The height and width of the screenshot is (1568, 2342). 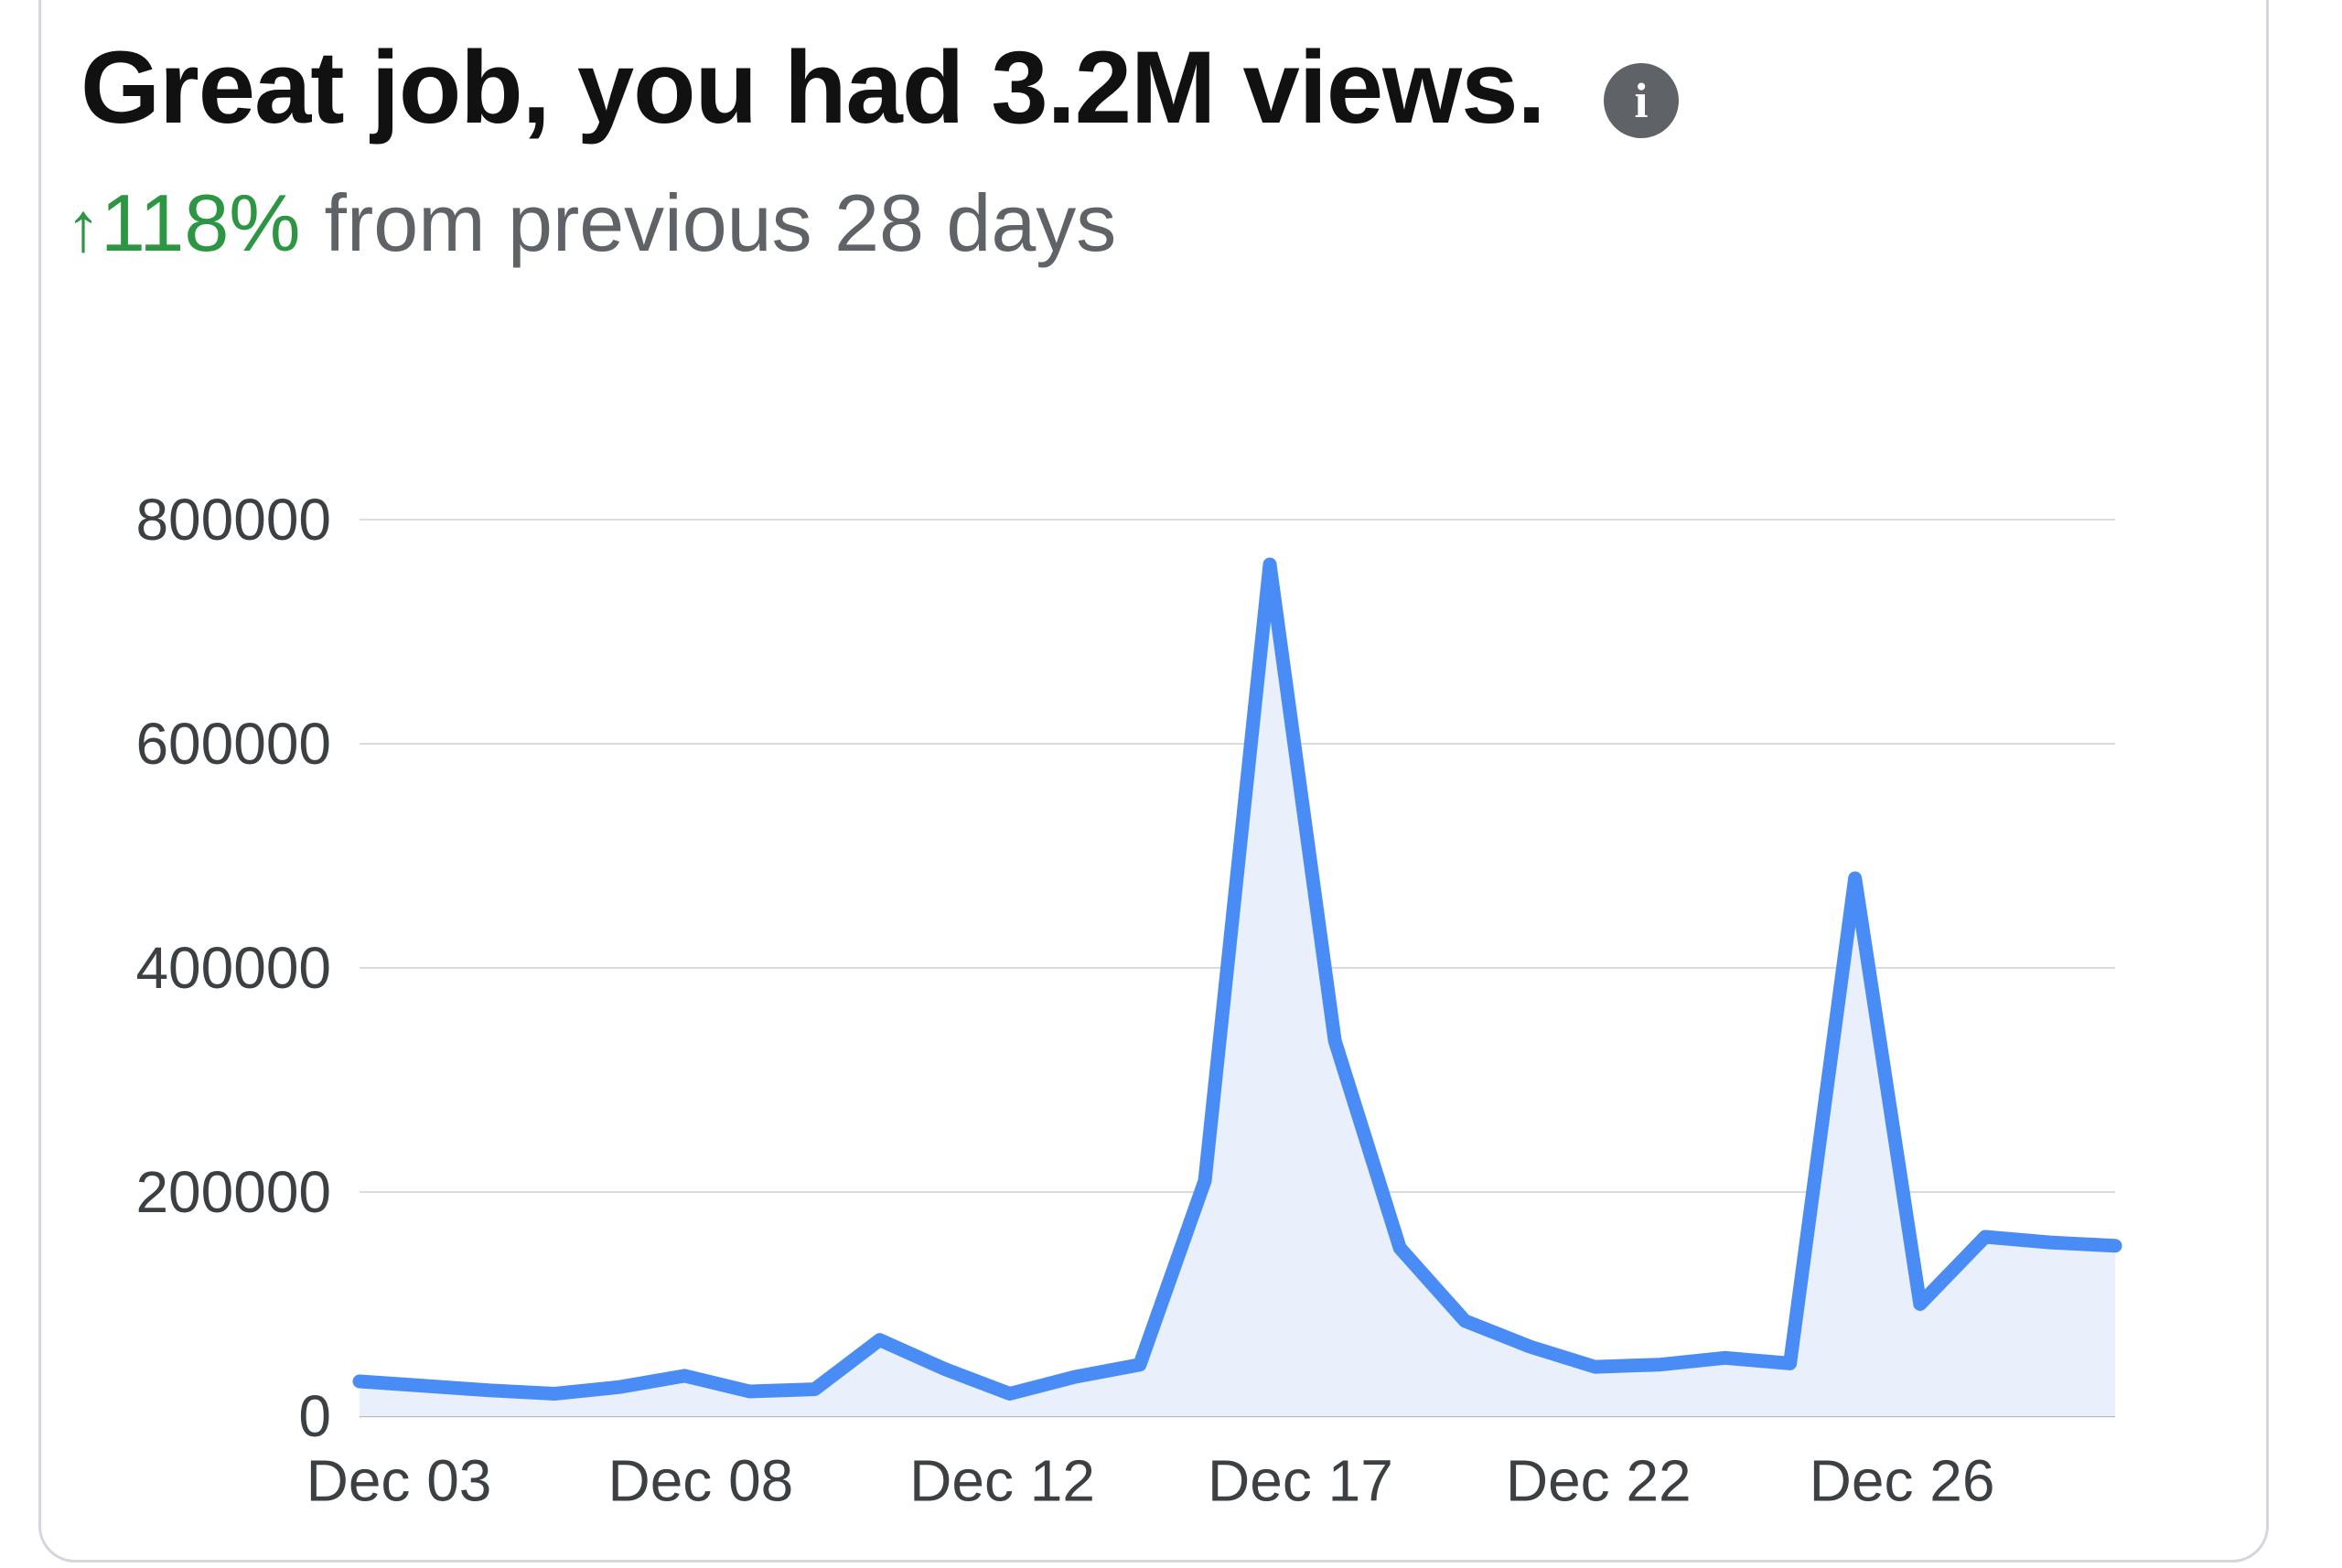 I want to click on y-axis-label: 800000, so click(x=233, y=520).